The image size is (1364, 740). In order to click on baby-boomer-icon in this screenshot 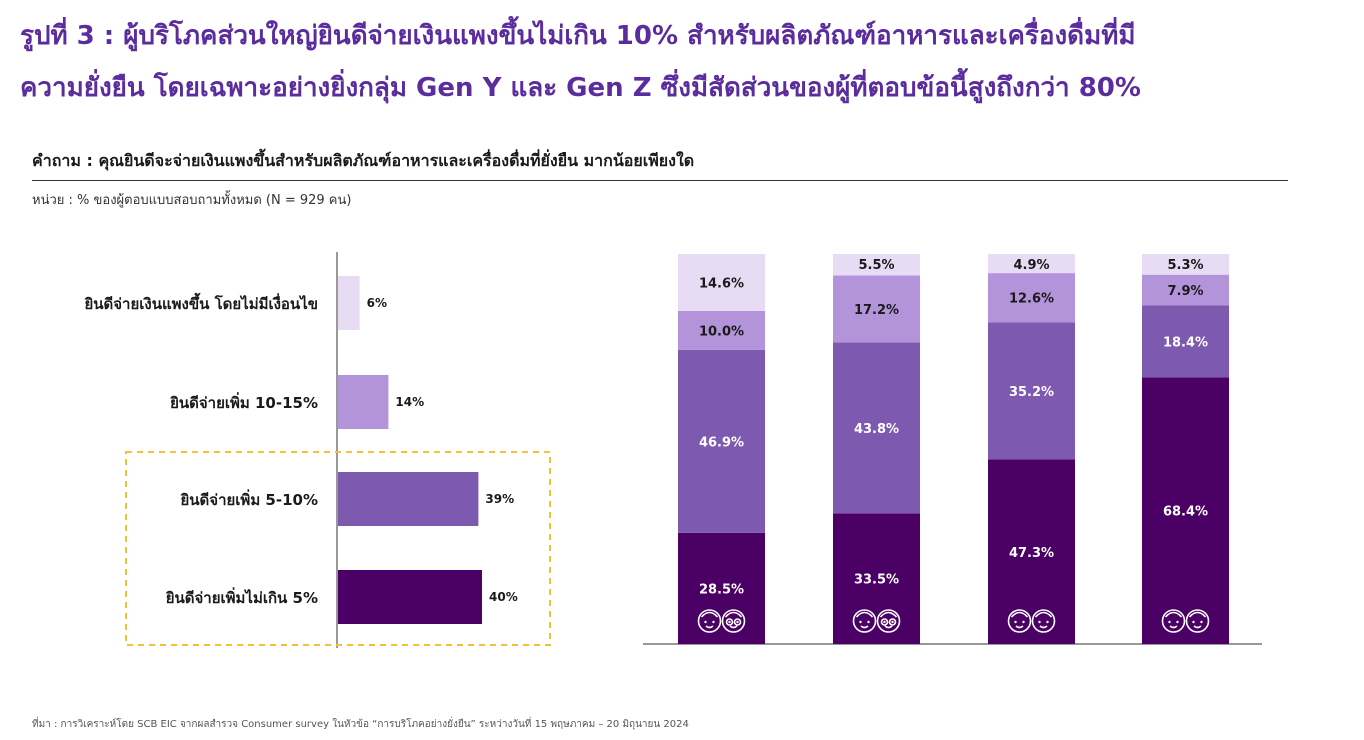, I will do `click(721, 621)`.